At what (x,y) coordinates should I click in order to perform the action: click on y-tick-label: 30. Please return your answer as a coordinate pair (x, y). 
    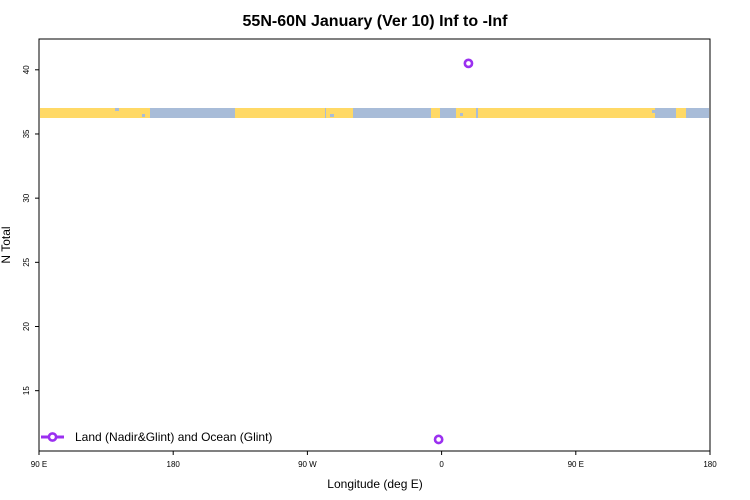
    Looking at the image, I should click on (26, 197).